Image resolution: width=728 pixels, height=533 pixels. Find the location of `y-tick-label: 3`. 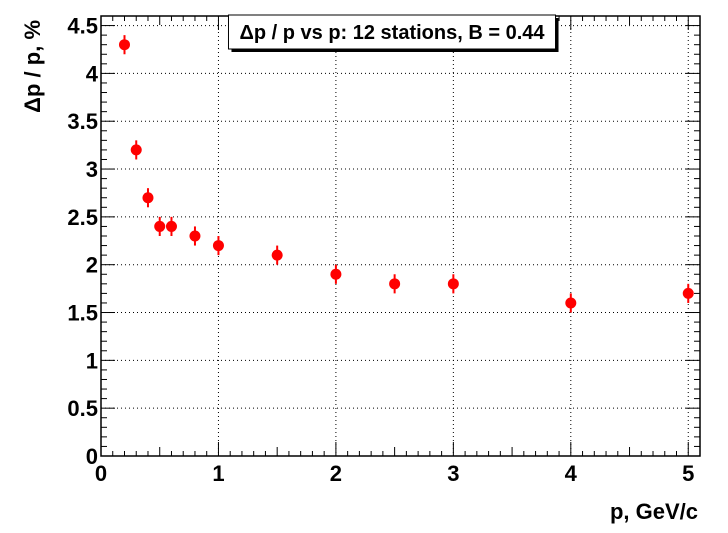

y-tick-label: 3 is located at coordinates (92, 169).